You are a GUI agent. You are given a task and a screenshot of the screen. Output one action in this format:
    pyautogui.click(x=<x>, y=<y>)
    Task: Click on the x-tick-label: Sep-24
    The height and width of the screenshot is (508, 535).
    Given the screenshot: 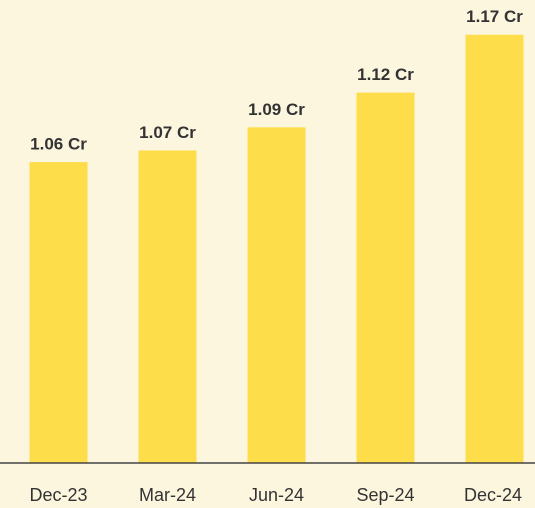 What is the action you would take?
    pyautogui.click(x=385, y=495)
    